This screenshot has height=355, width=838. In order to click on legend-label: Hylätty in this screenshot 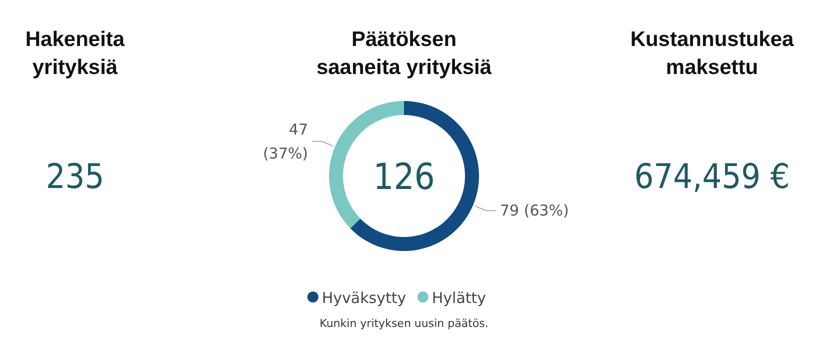, I will do `click(459, 298)`.